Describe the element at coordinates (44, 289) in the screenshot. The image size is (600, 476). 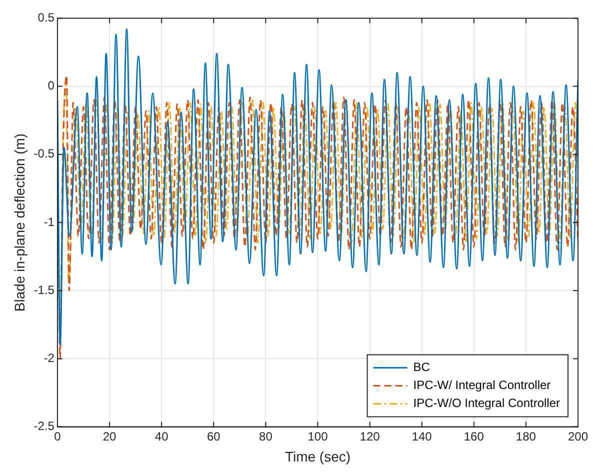
I see `y-tick-label: -1.5` at that location.